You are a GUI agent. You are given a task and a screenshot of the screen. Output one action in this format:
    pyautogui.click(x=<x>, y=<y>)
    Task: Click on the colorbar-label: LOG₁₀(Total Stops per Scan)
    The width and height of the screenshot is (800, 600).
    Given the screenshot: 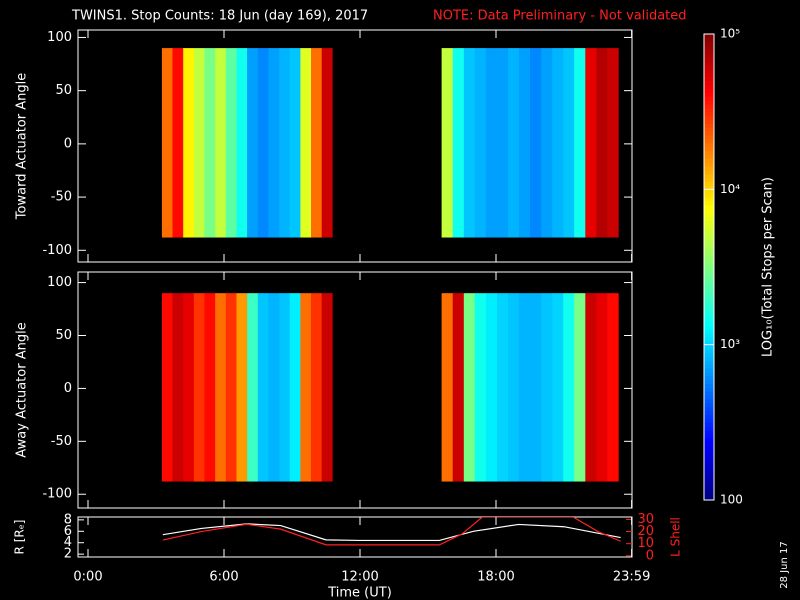 What is the action you would take?
    pyautogui.click(x=768, y=267)
    